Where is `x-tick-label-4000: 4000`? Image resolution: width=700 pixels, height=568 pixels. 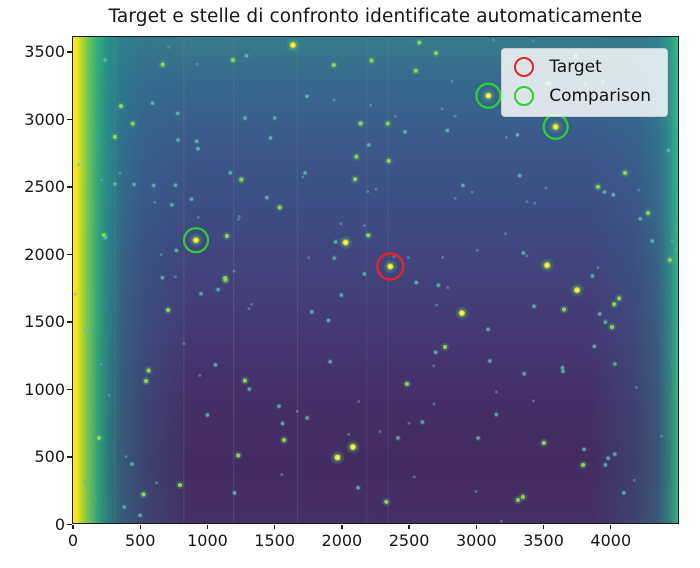
x-tick-label-4000: 4000 is located at coordinates (611, 540).